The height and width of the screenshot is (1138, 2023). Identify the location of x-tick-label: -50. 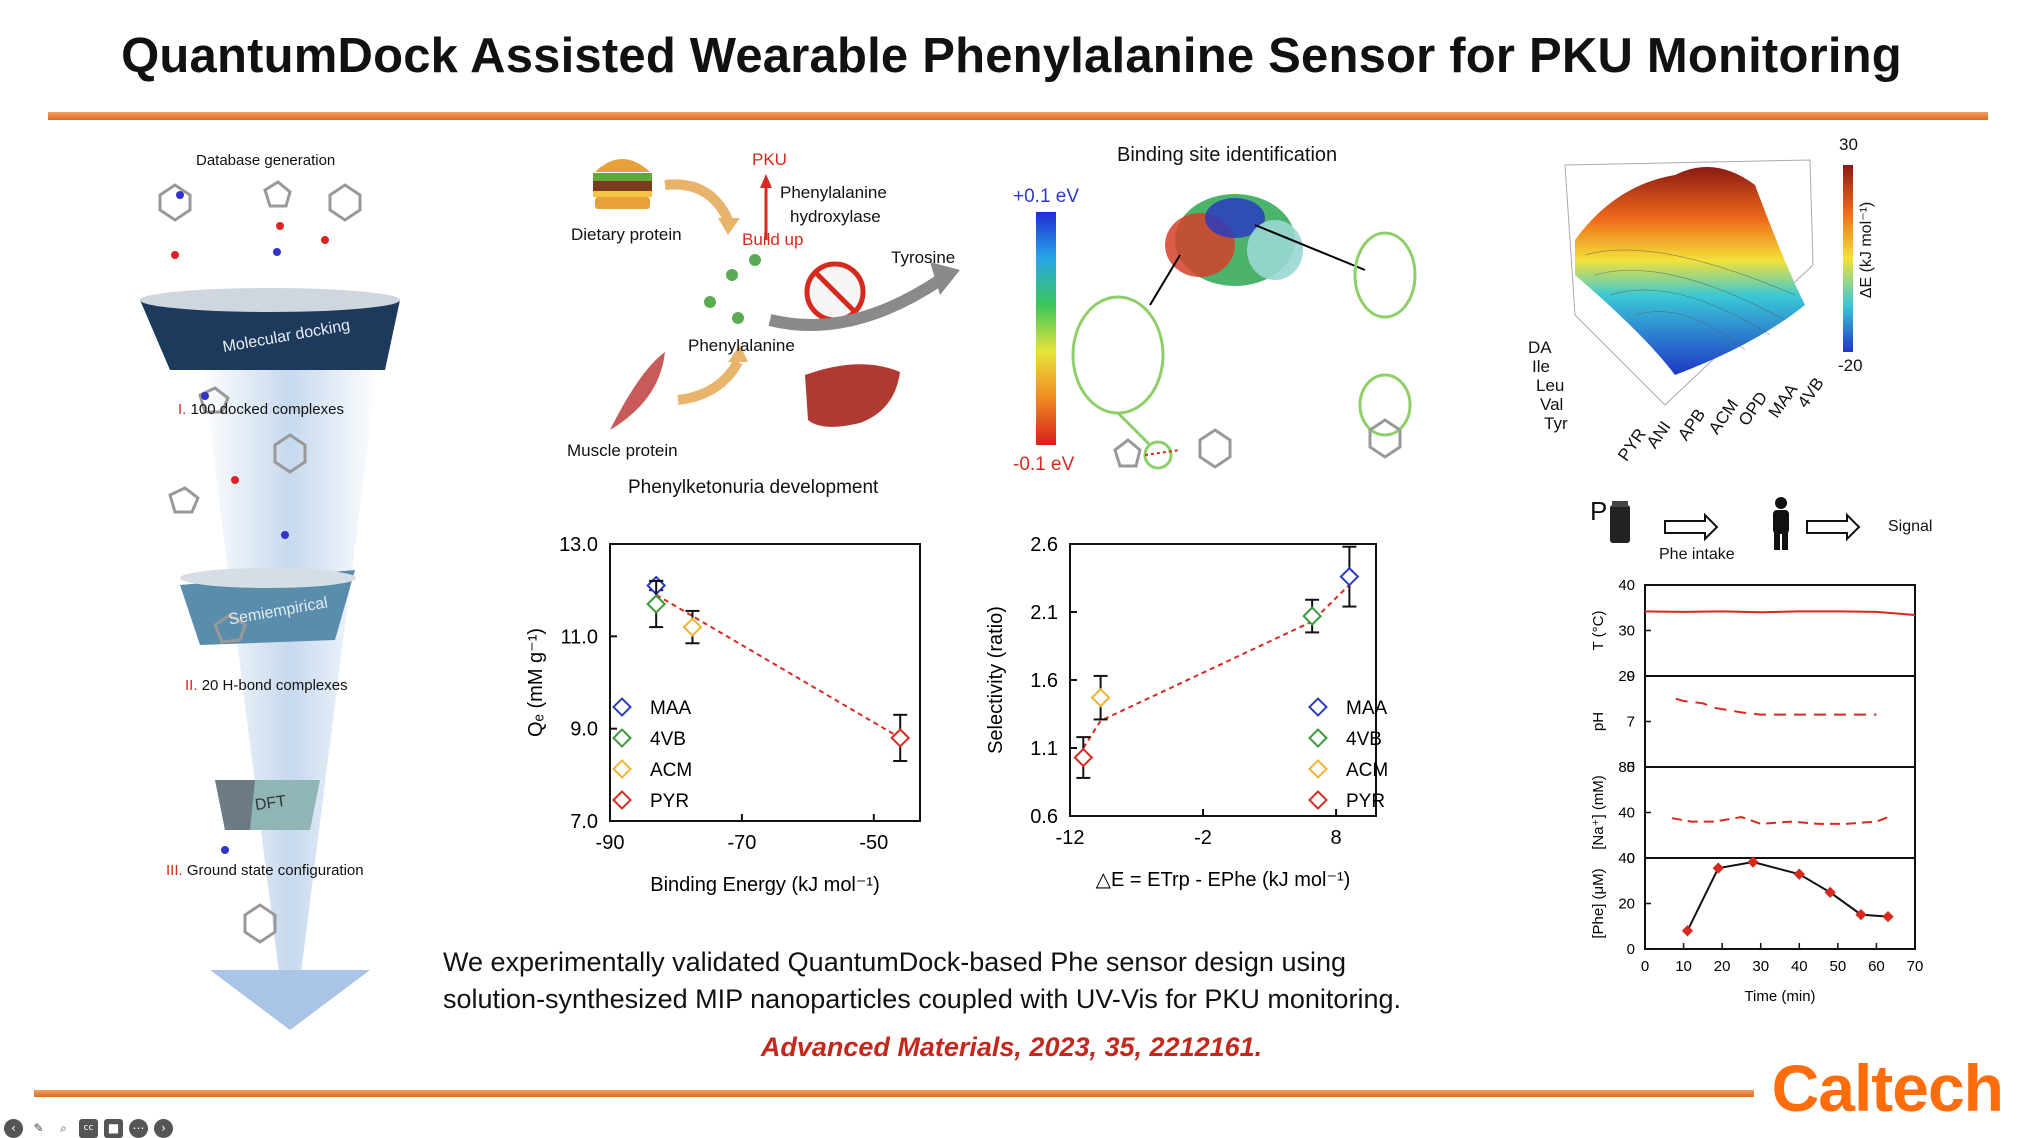
(873, 843).